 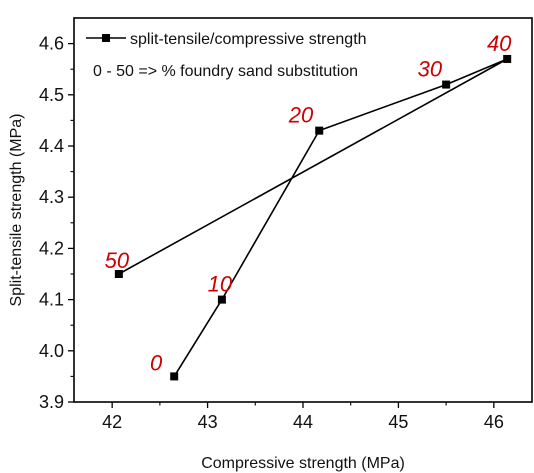 What do you see at coordinates (51, 44) in the screenshot?
I see `y-tick-label: 4.6` at bounding box center [51, 44].